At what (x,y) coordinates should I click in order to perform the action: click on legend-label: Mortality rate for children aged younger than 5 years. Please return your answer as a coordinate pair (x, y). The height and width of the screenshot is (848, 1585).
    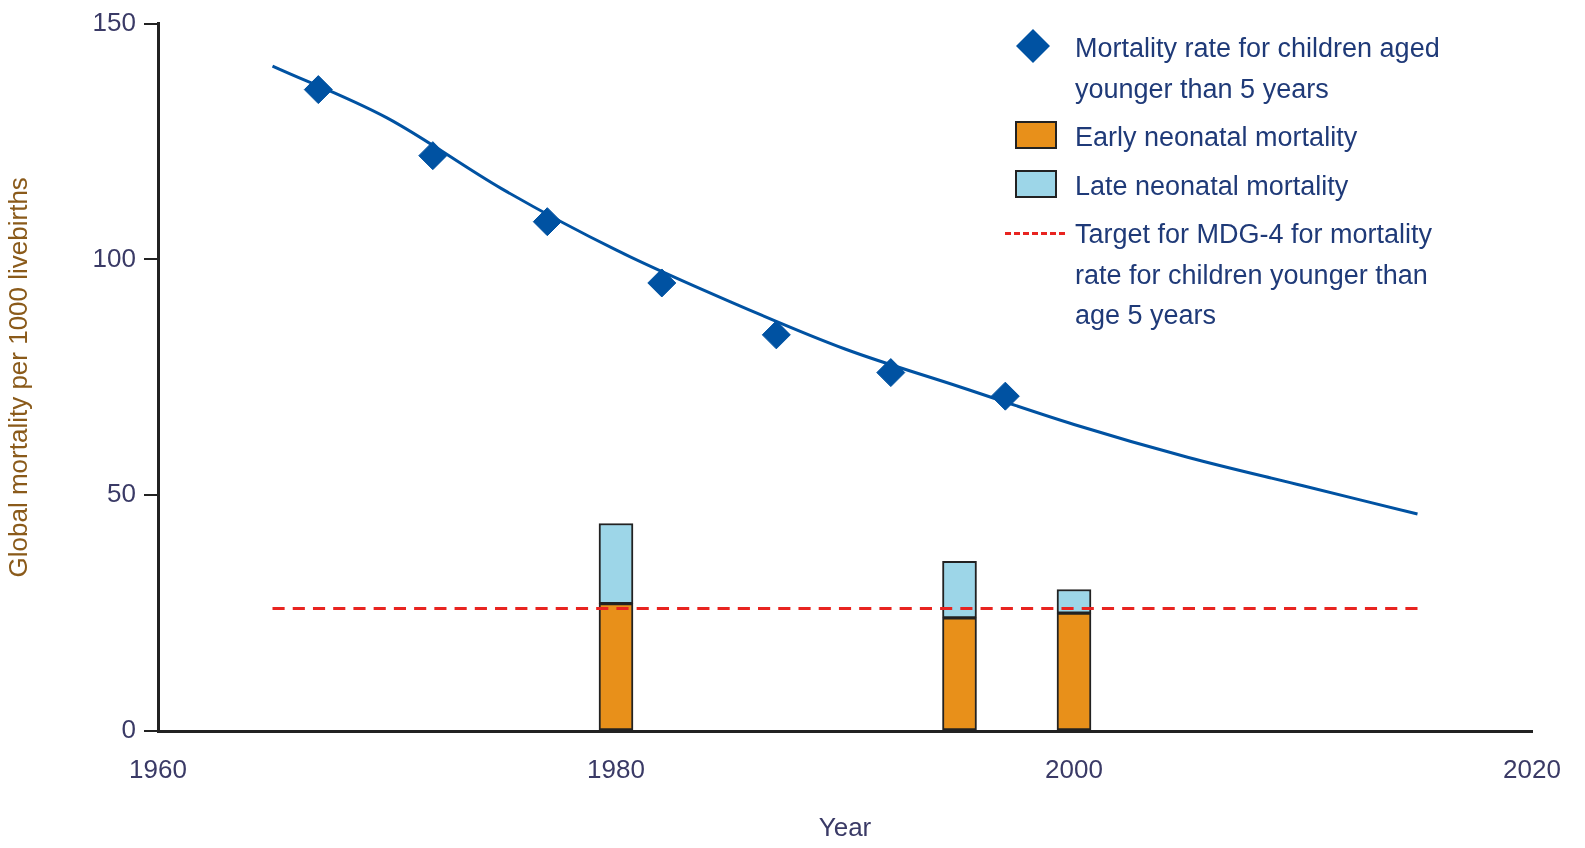
    Looking at the image, I should click on (1258, 69).